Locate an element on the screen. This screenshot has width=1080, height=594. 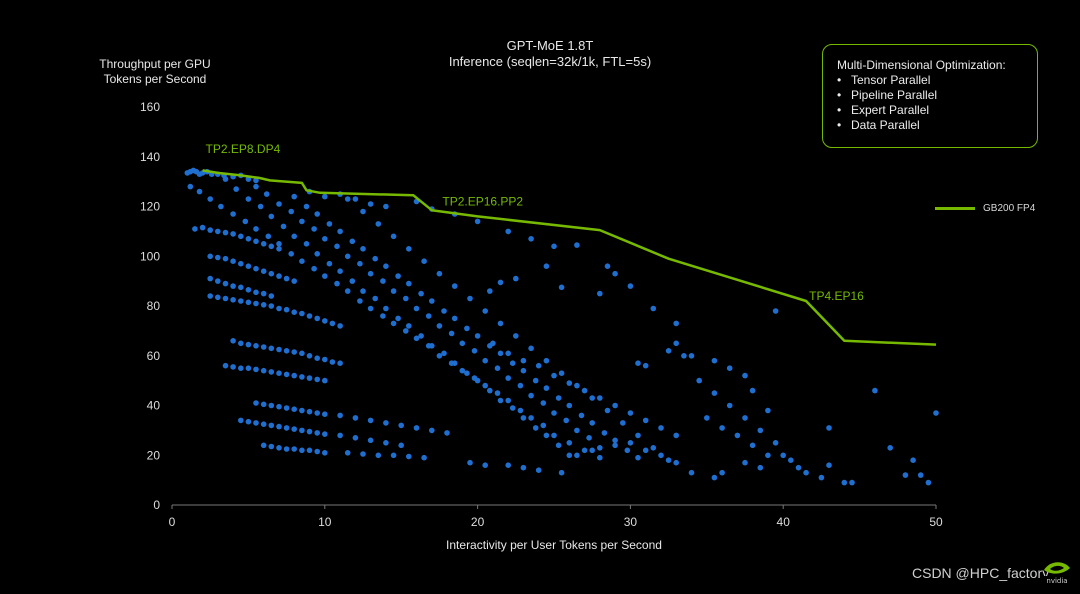
config-annotation: TP2.EP16.PP2 is located at coordinates (482, 201).